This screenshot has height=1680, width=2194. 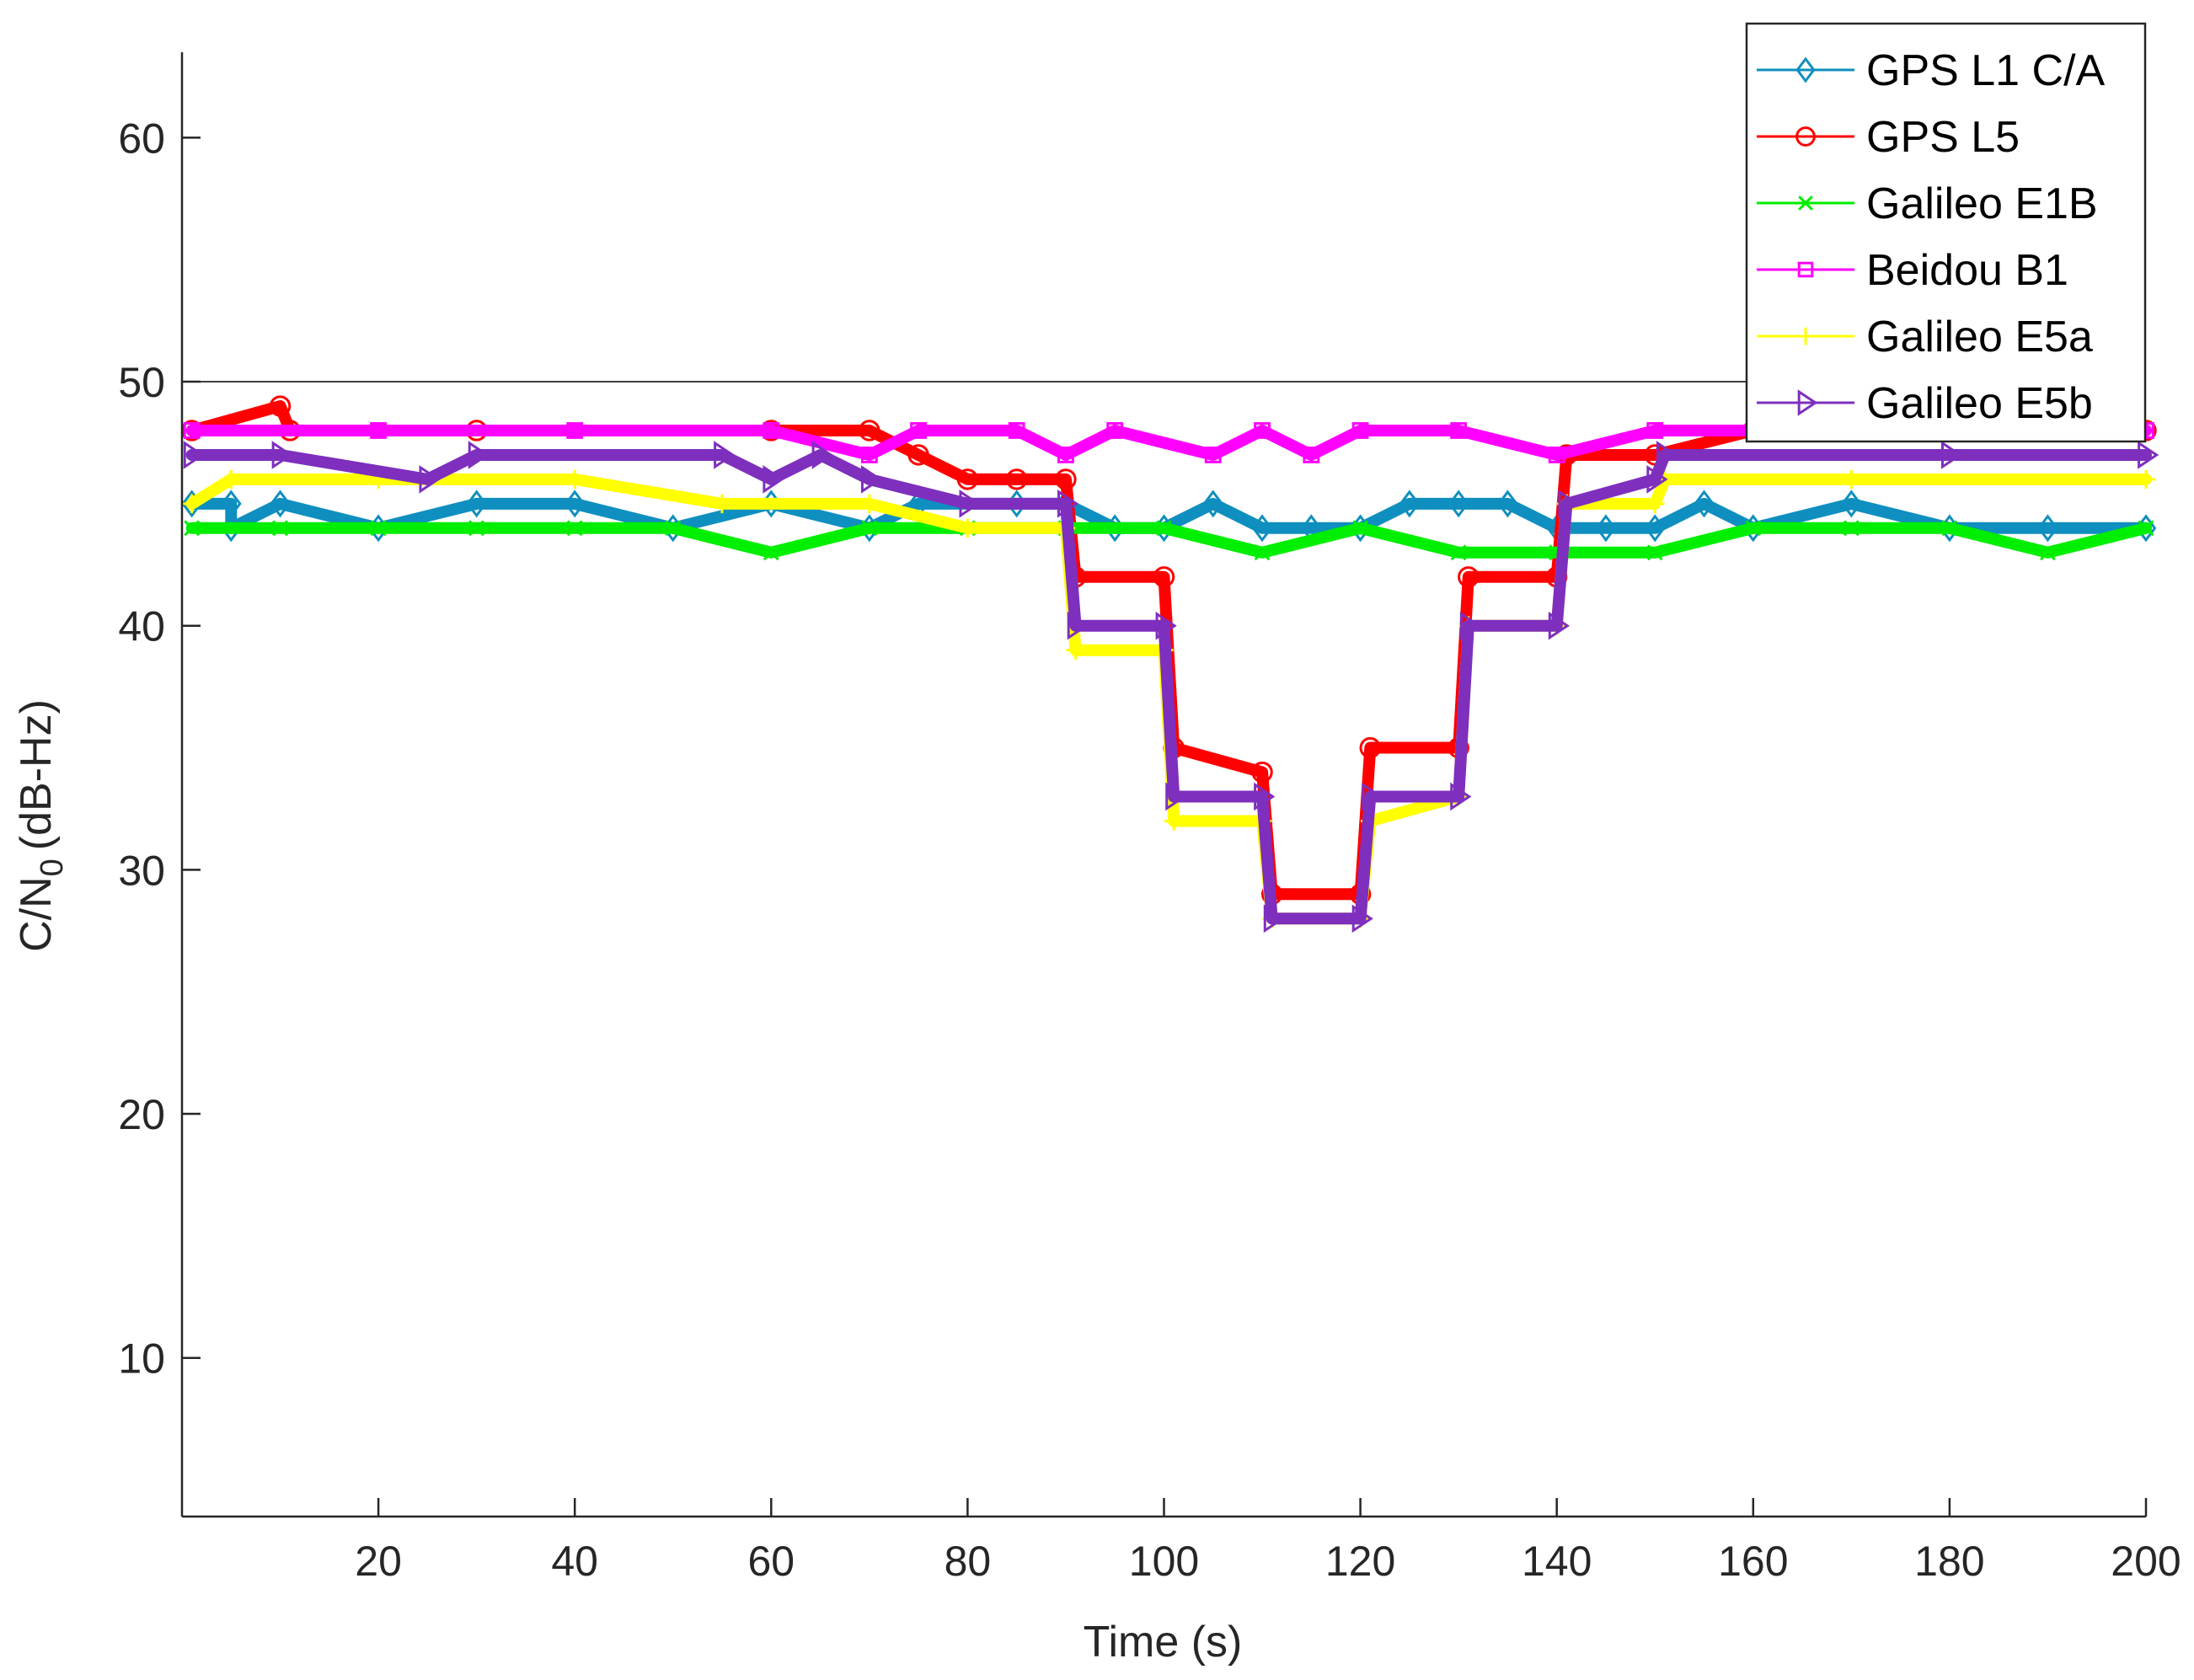 What do you see at coordinates (1753, 1561) in the screenshot?
I see `x-tick-label: 160` at bounding box center [1753, 1561].